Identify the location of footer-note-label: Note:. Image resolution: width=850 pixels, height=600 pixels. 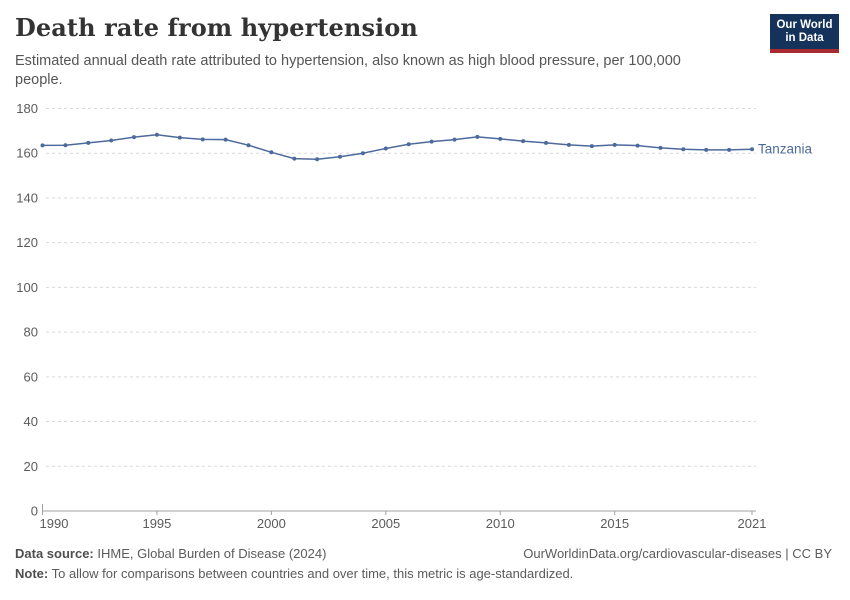
(32, 573).